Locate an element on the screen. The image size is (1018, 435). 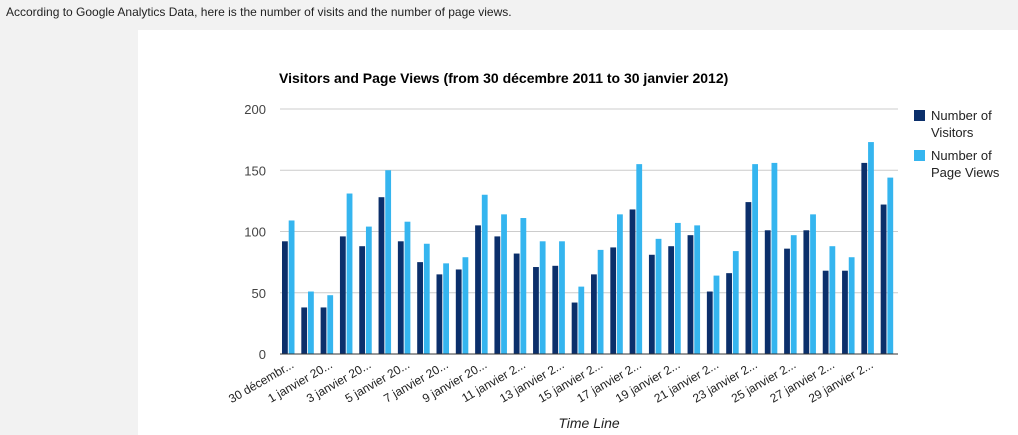
y-axis-ticks: 0 50 100 150 200 is located at coordinates (255, 232).